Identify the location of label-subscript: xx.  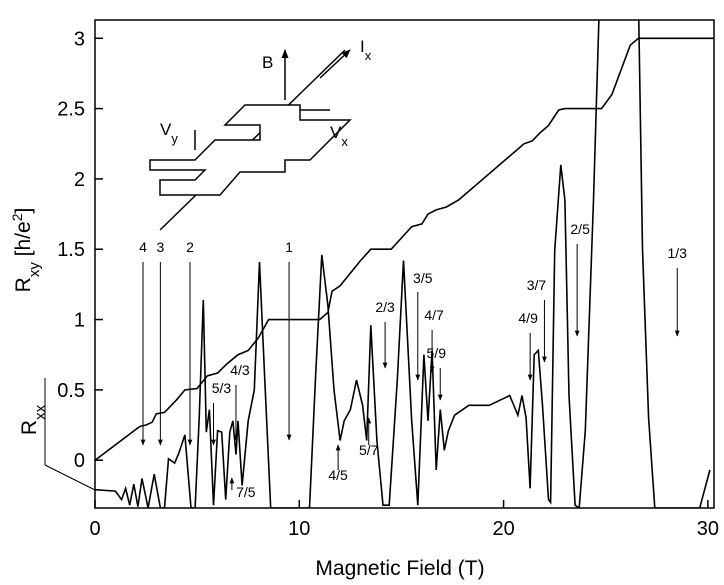
(40, 412).